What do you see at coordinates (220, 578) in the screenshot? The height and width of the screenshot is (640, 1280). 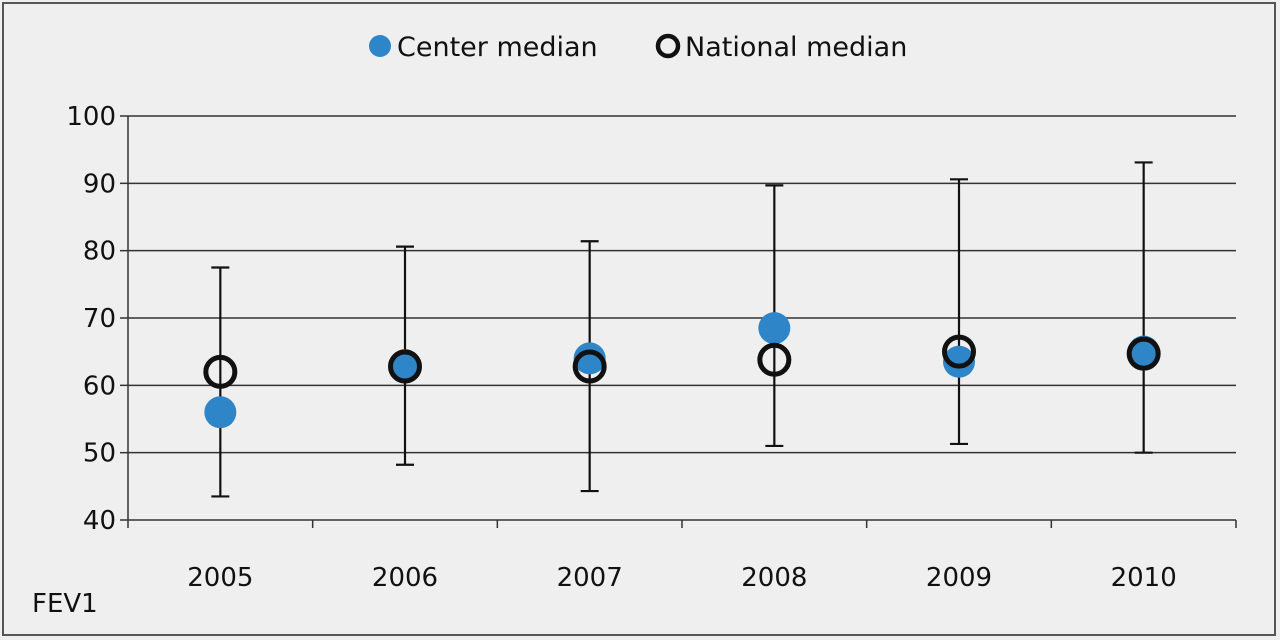 I see `x-tick-label: 2005` at bounding box center [220, 578].